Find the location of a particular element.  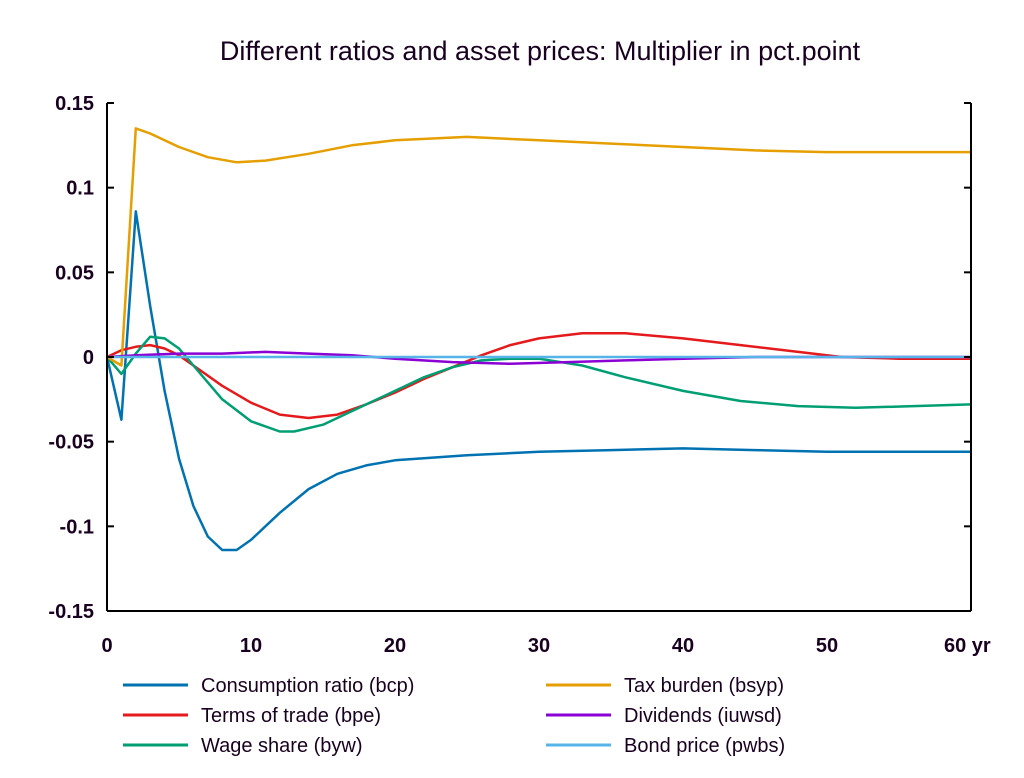

x-tick-label: 60 yr is located at coordinates (967, 646).